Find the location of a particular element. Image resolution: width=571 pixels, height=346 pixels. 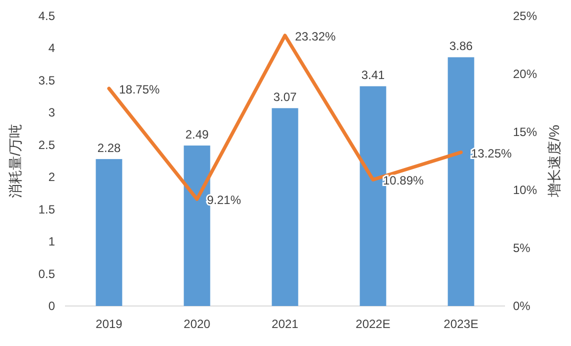

y2-tick-label: 5% is located at coordinates (522, 248).